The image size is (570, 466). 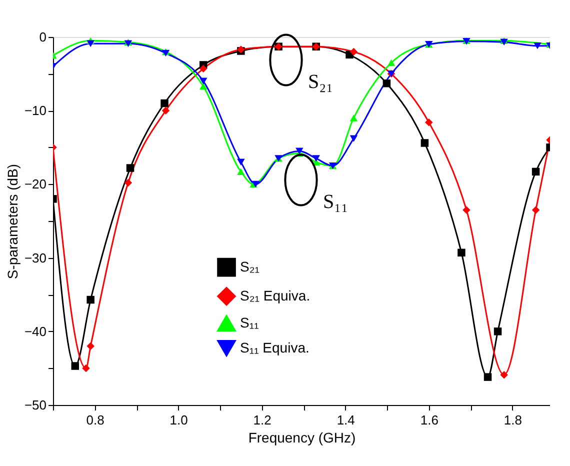 What do you see at coordinates (275, 295) in the screenshot?
I see `legend-label: S₂₁ Equiva.` at bounding box center [275, 295].